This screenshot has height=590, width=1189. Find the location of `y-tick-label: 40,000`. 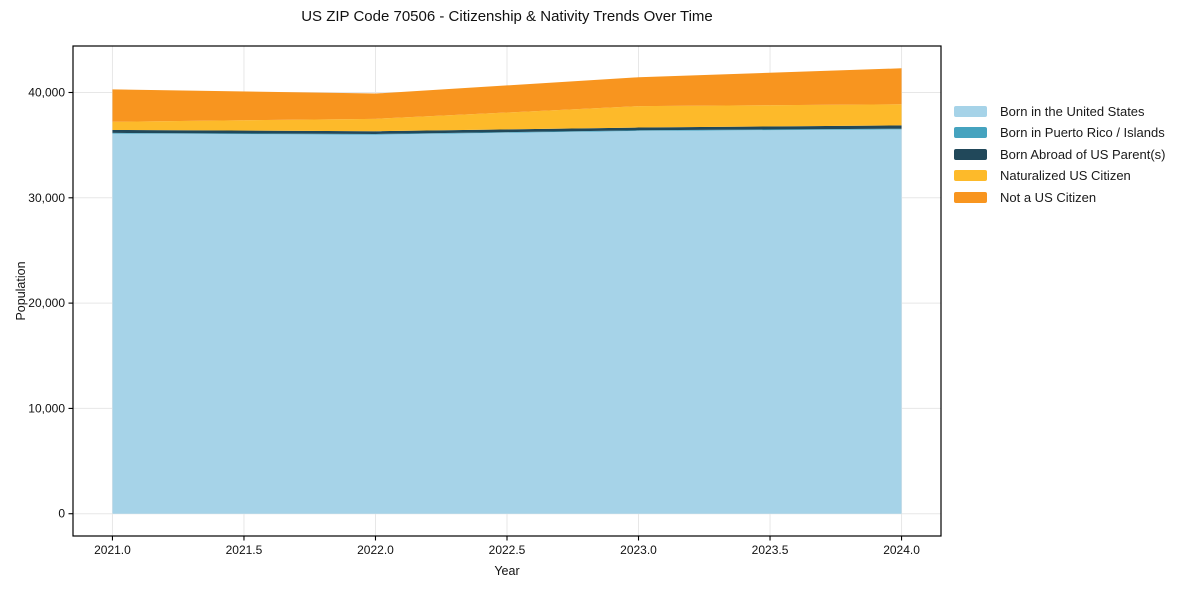

y-tick-label: 40,000 is located at coordinates (46, 92).